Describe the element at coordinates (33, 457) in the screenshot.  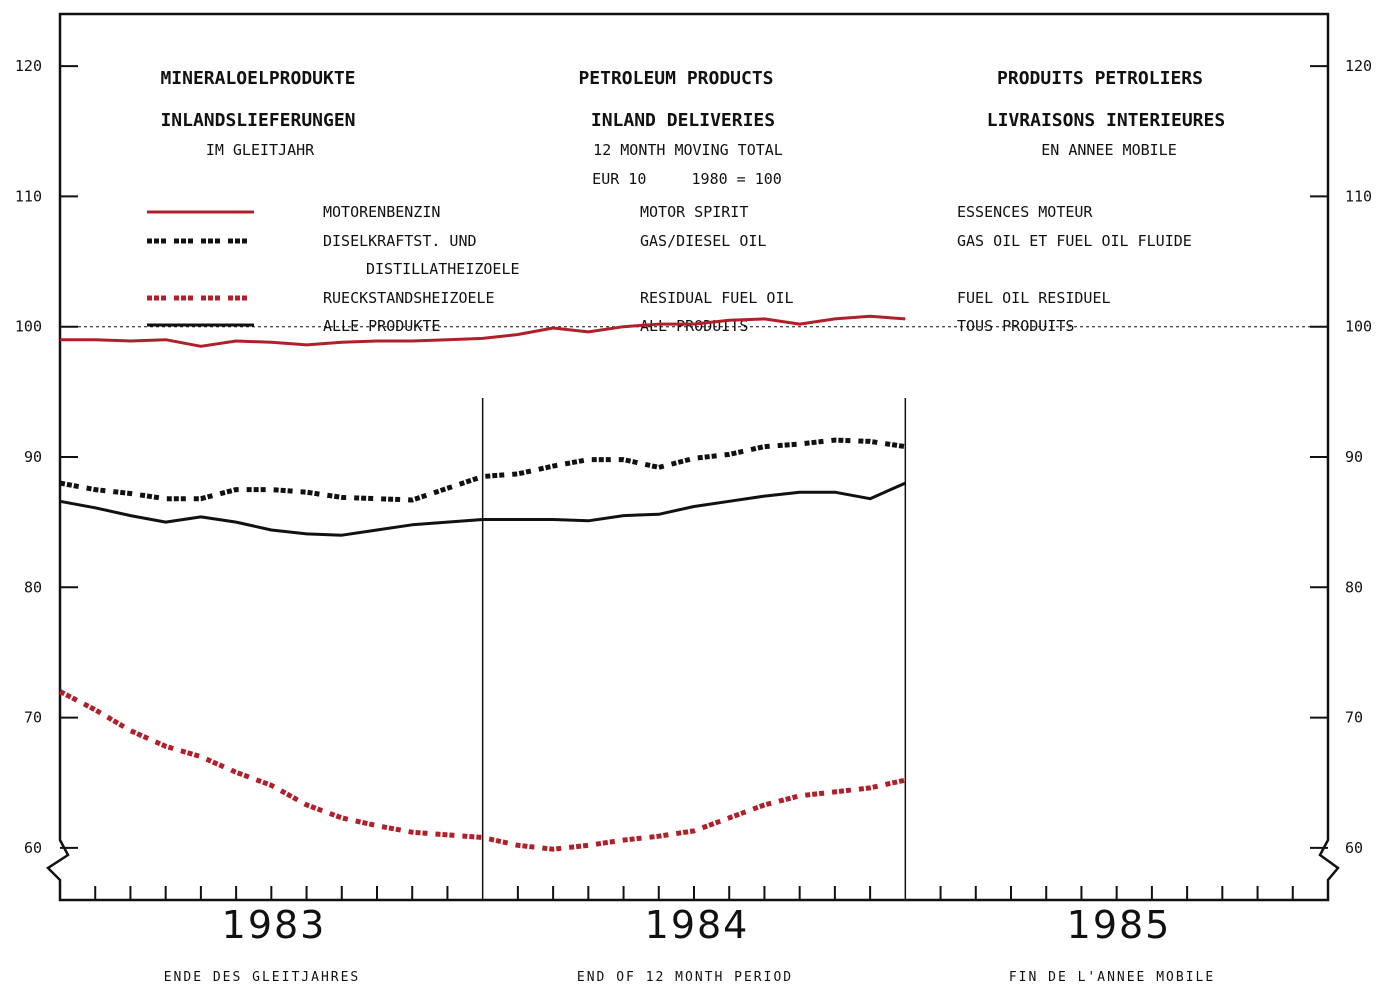
I see `y-tick-label-left-90: 90` at that location.